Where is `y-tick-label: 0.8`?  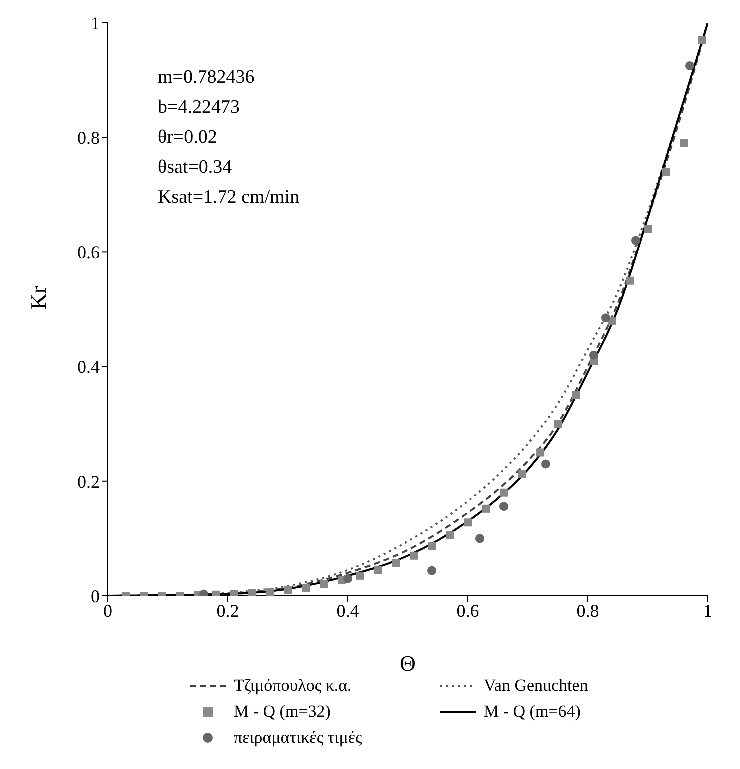
y-tick-label: 0.8 is located at coordinates (89, 138).